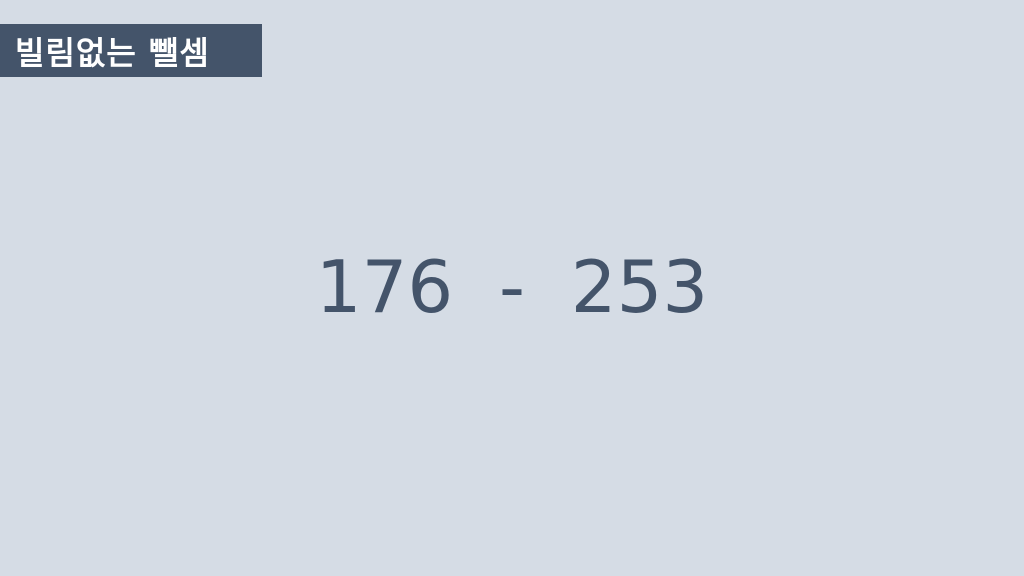 This screenshot has height=576, width=1024. I want to click on minus-operator: -, so click(512, 287).